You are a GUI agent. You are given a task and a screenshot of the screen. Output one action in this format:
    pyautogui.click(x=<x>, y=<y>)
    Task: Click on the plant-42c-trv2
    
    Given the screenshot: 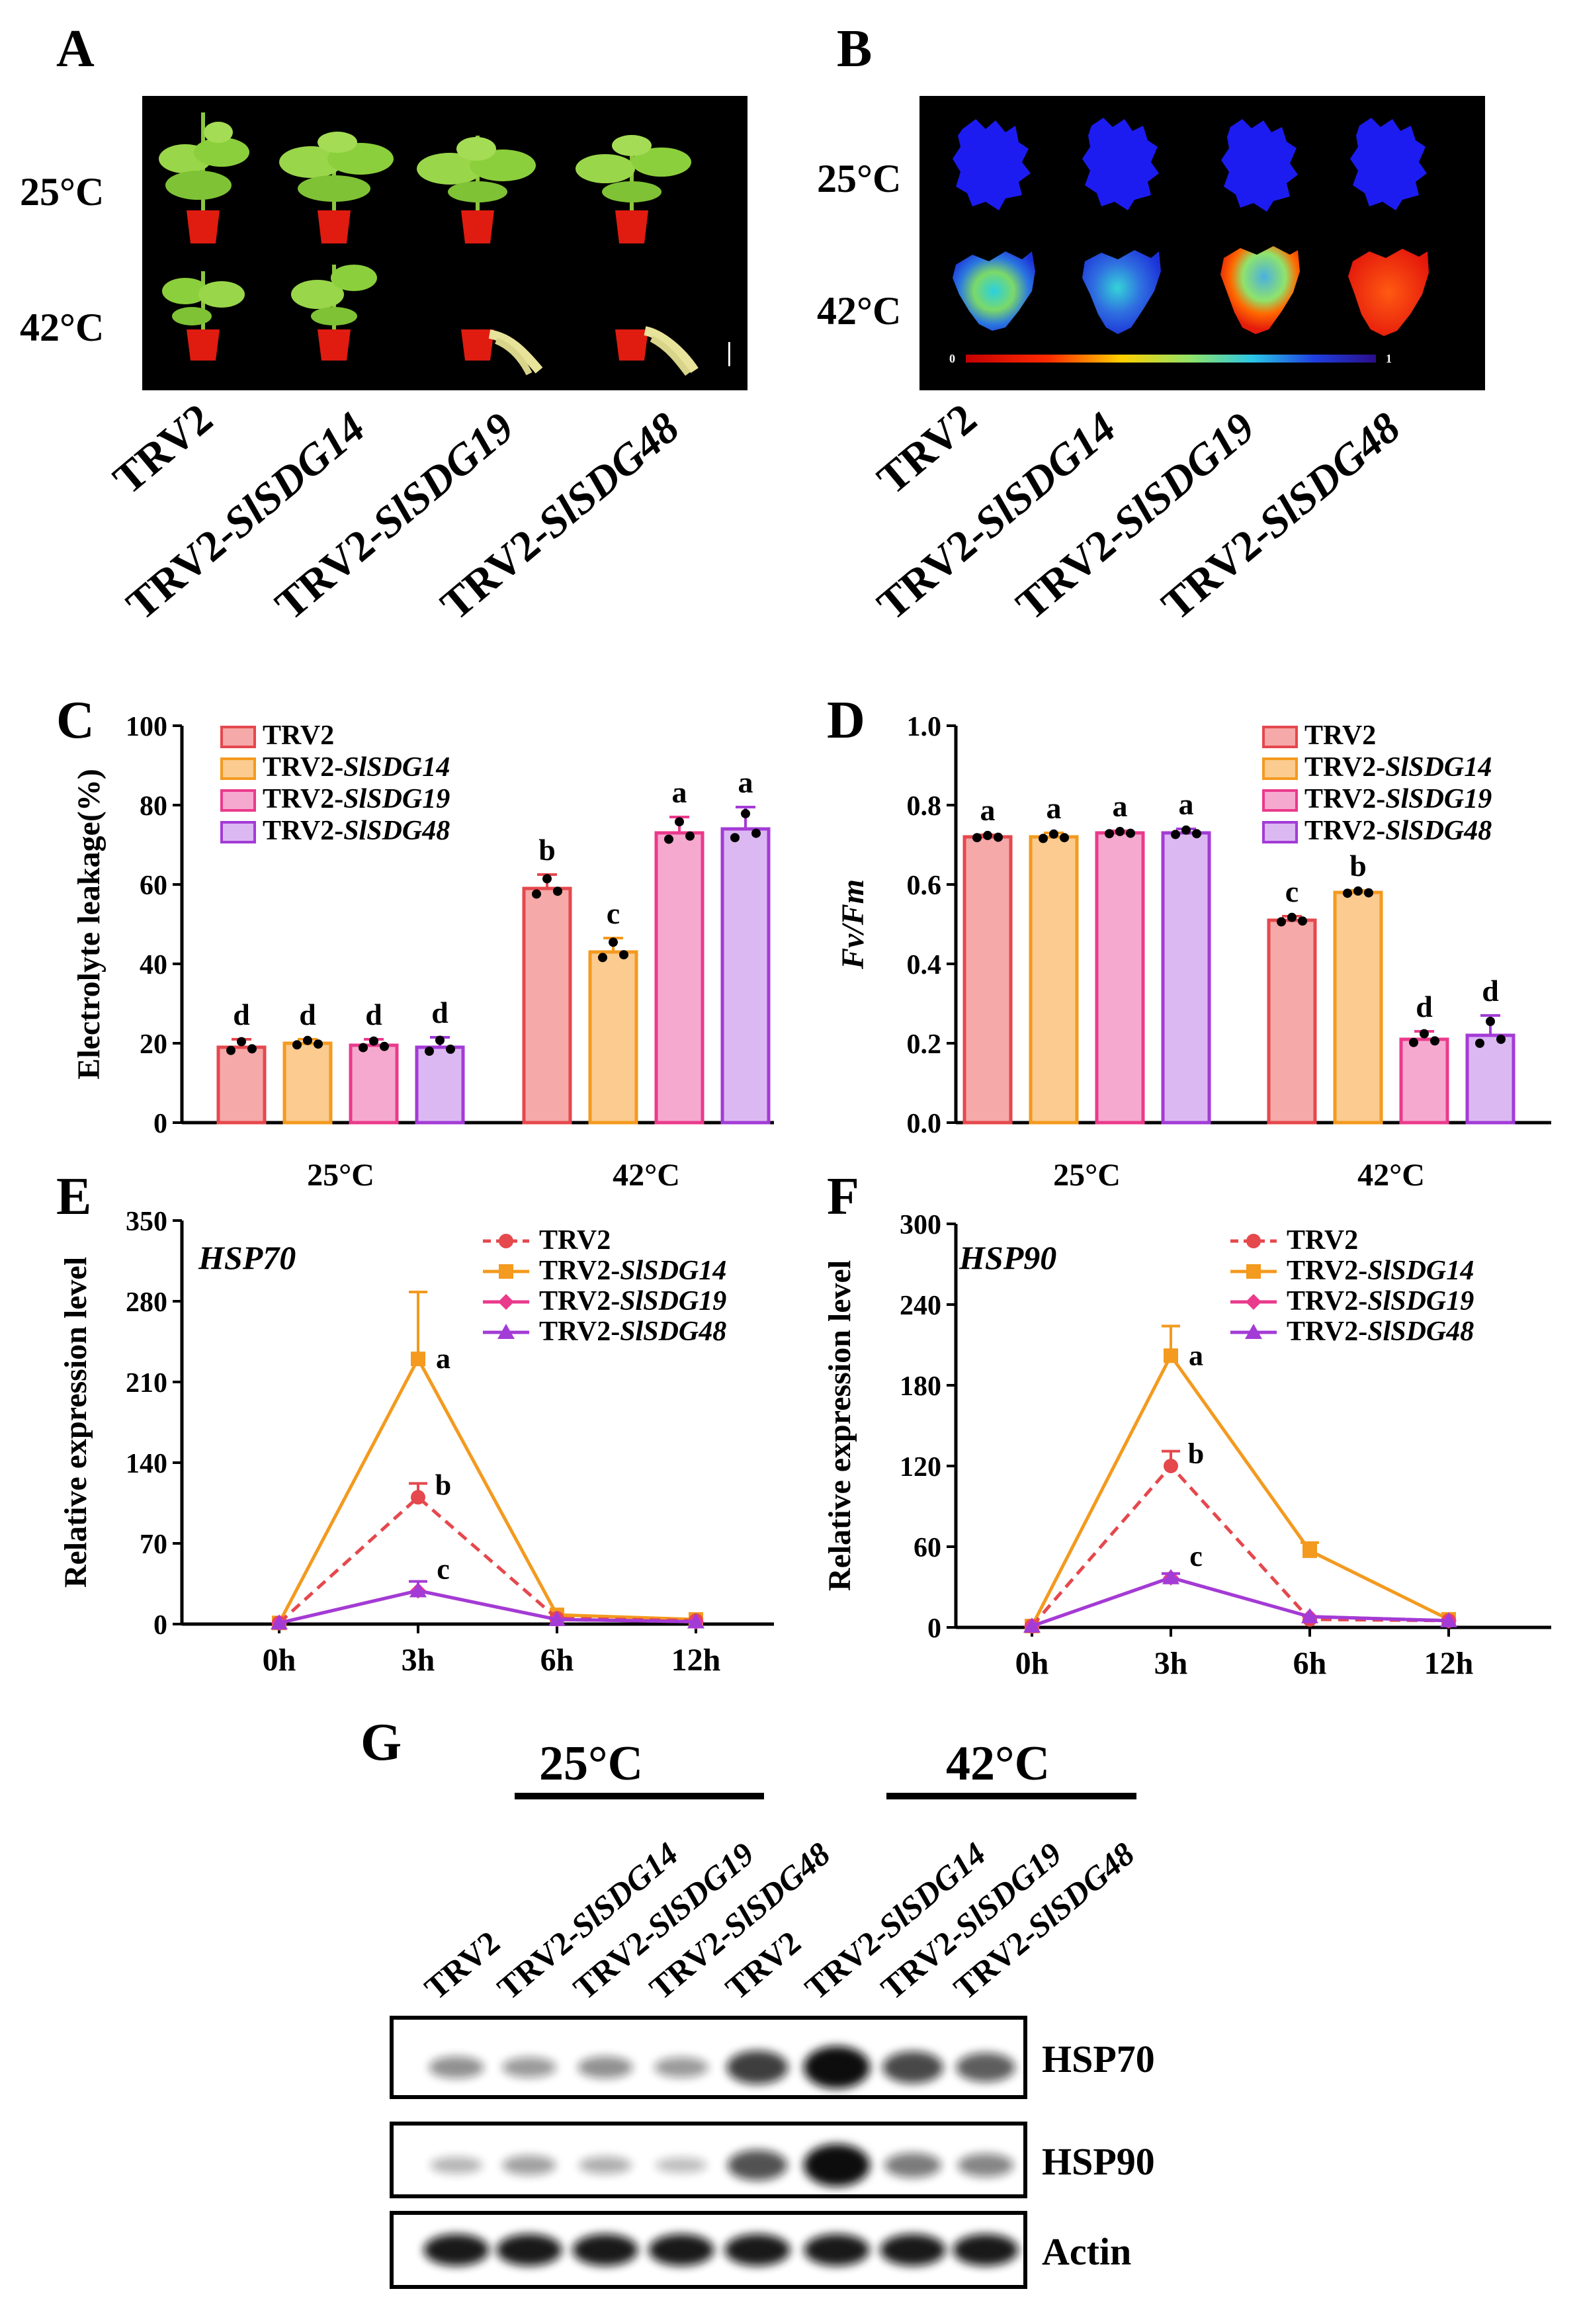 What is the action you would take?
    pyautogui.click(x=203, y=316)
    